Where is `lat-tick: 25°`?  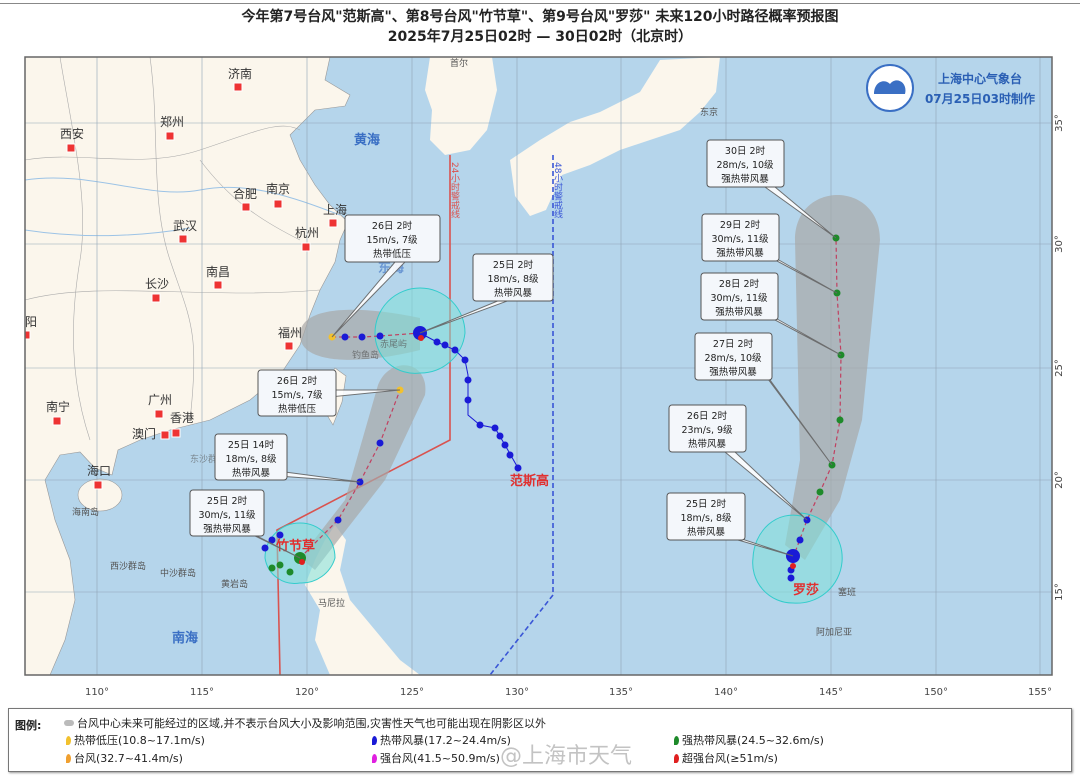
lat-tick: 25° is located at coordinates (1059, 368).